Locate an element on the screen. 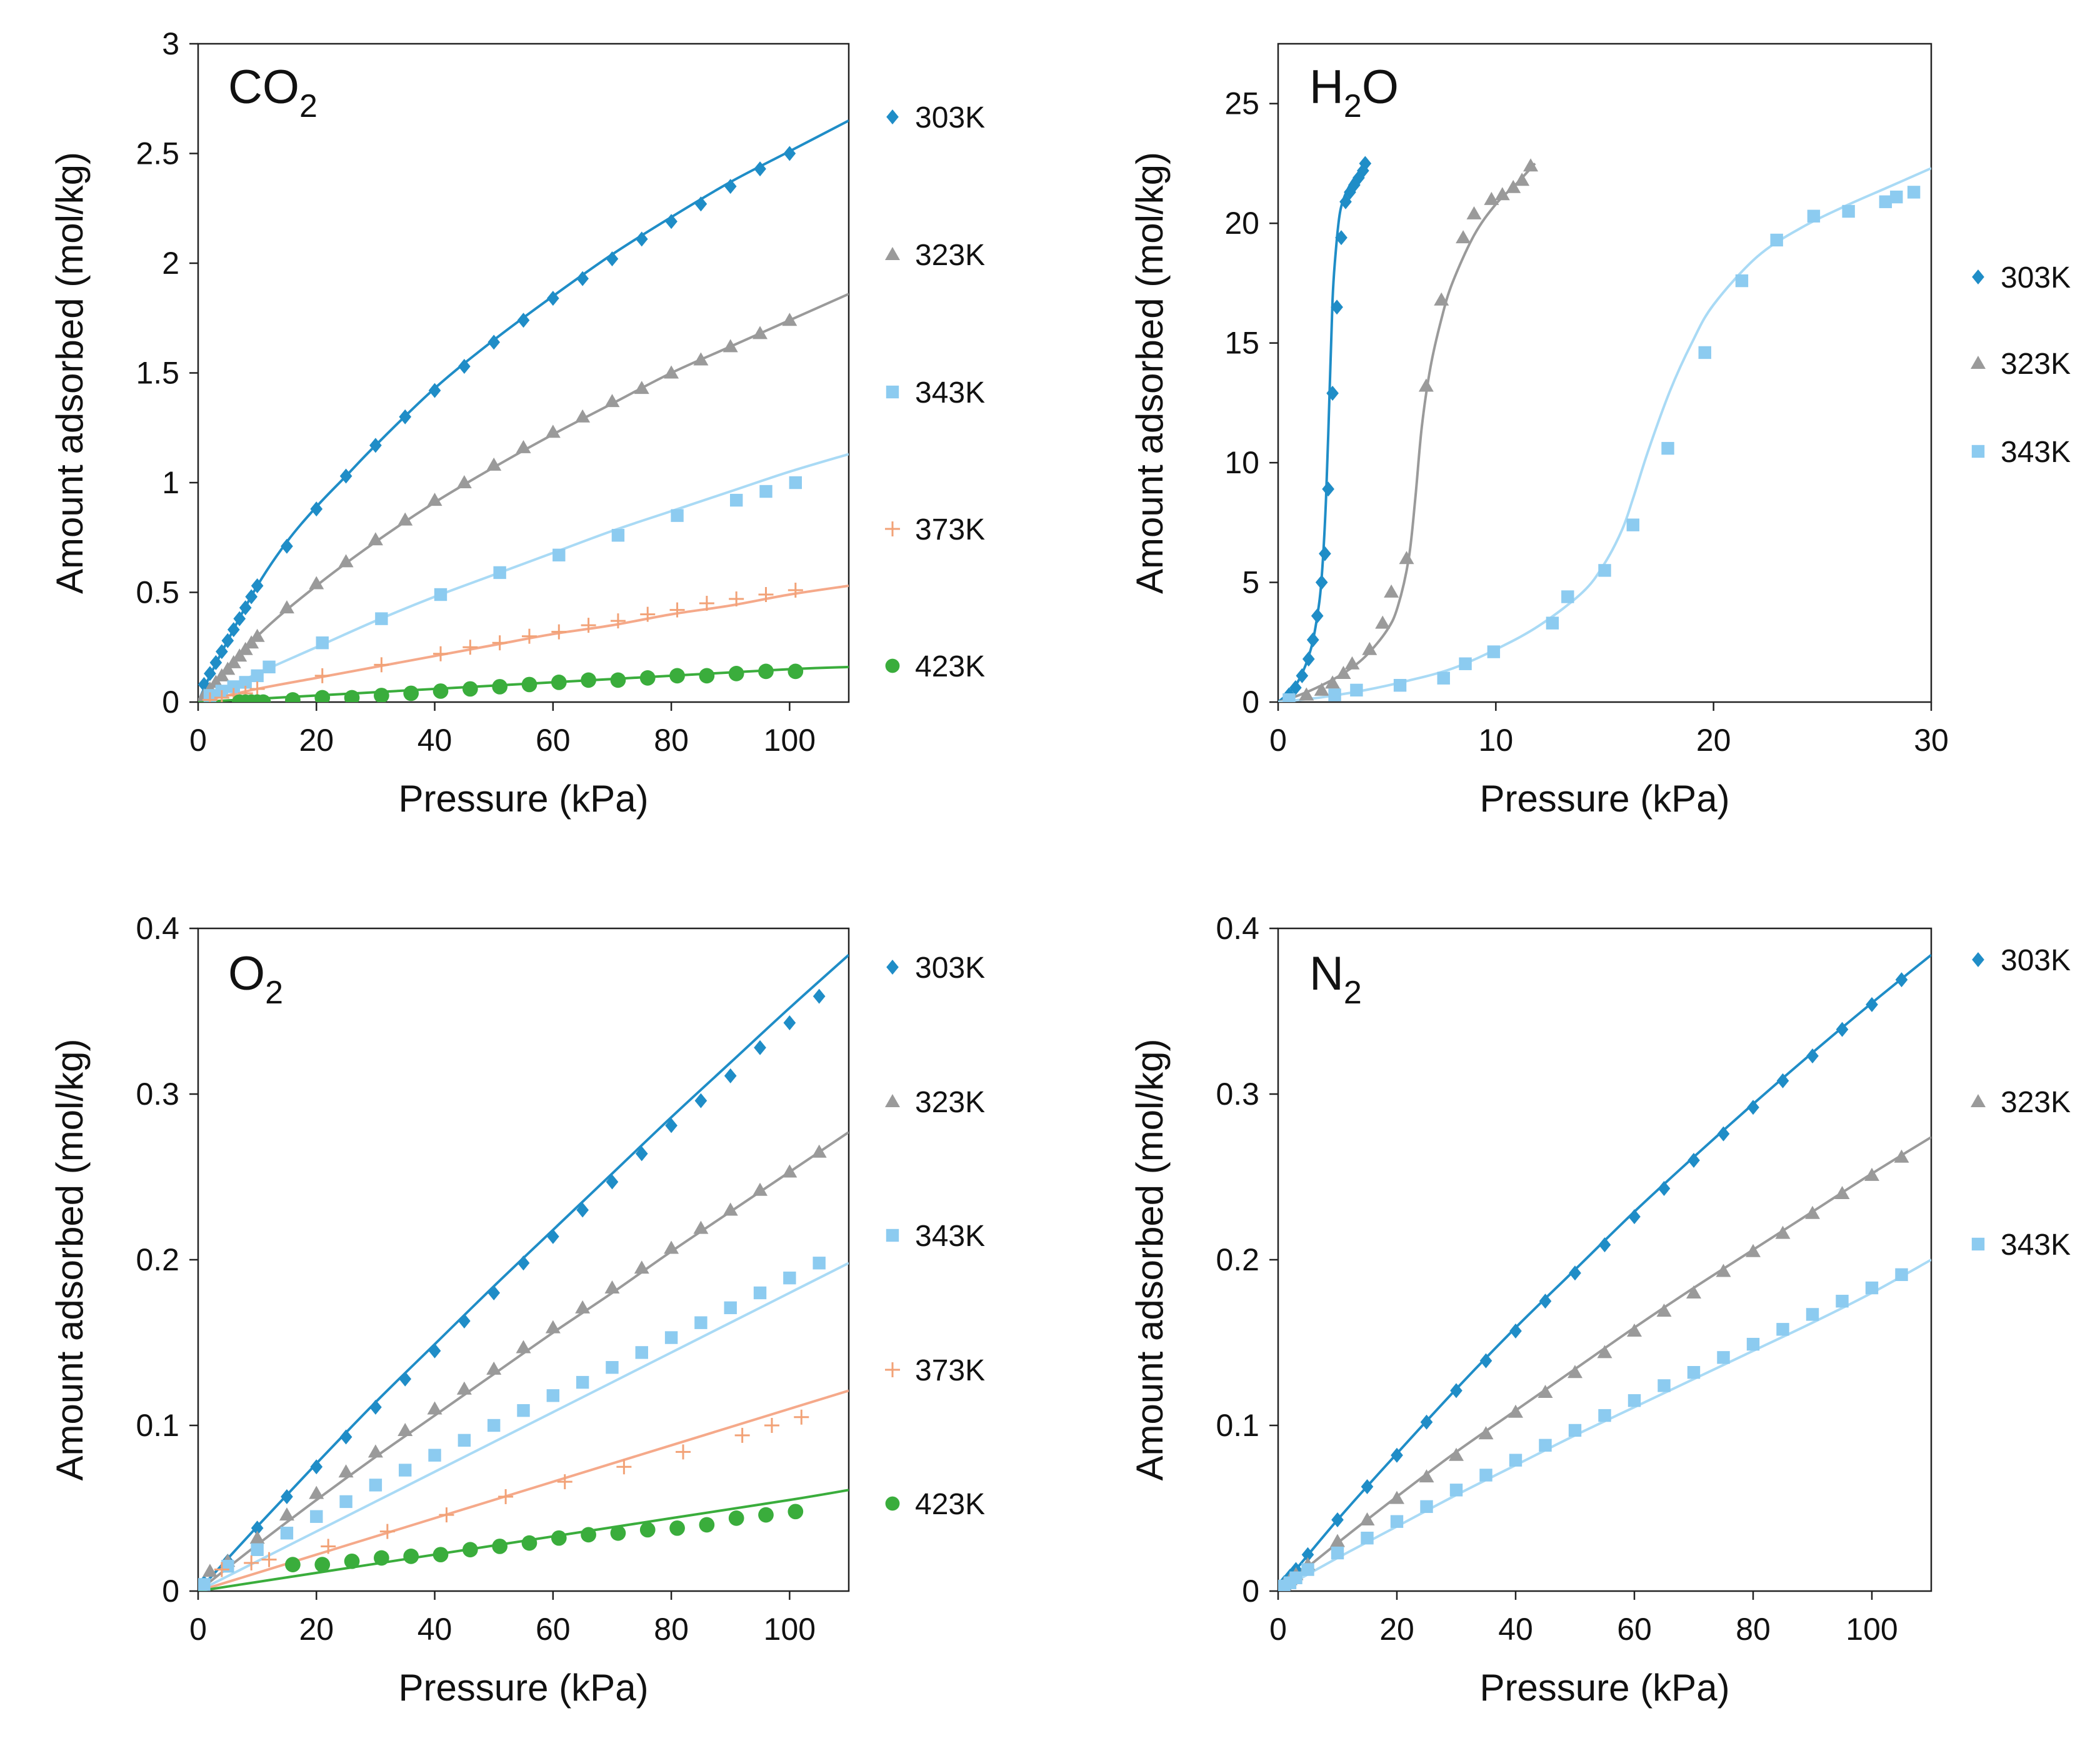 This screenshot has height=1738, width=2100. legend-marker-323K is located at coordinates (1979, 362).